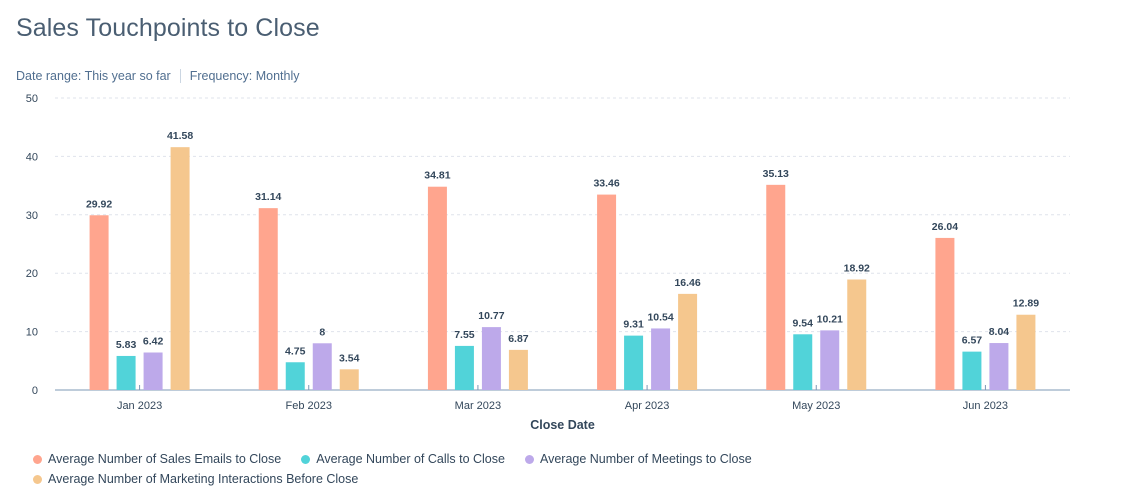 The height and width of the screenshot is (504, 1136). What do you see at coordinates (322, 332) in the screenshot?
I see `data-label: 8` at bounding box center [322, 332].